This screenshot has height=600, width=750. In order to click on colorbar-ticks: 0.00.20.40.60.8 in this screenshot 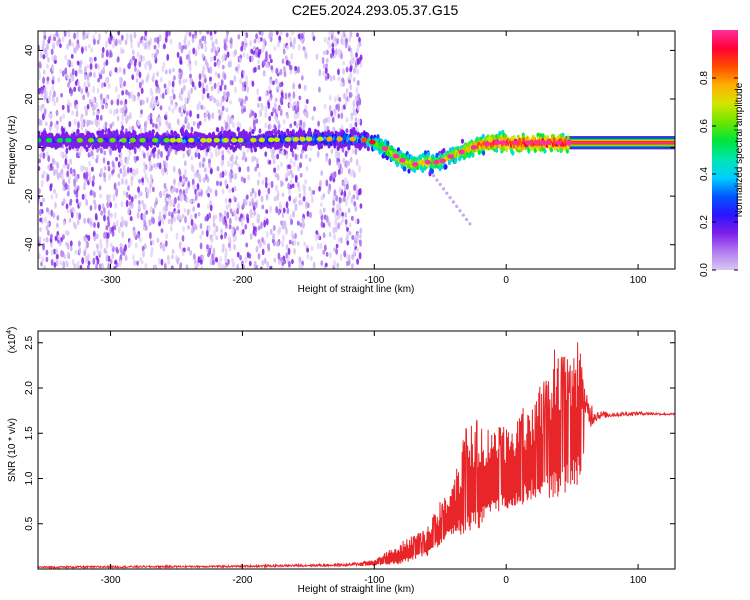, I will do `click(718, 174)`.